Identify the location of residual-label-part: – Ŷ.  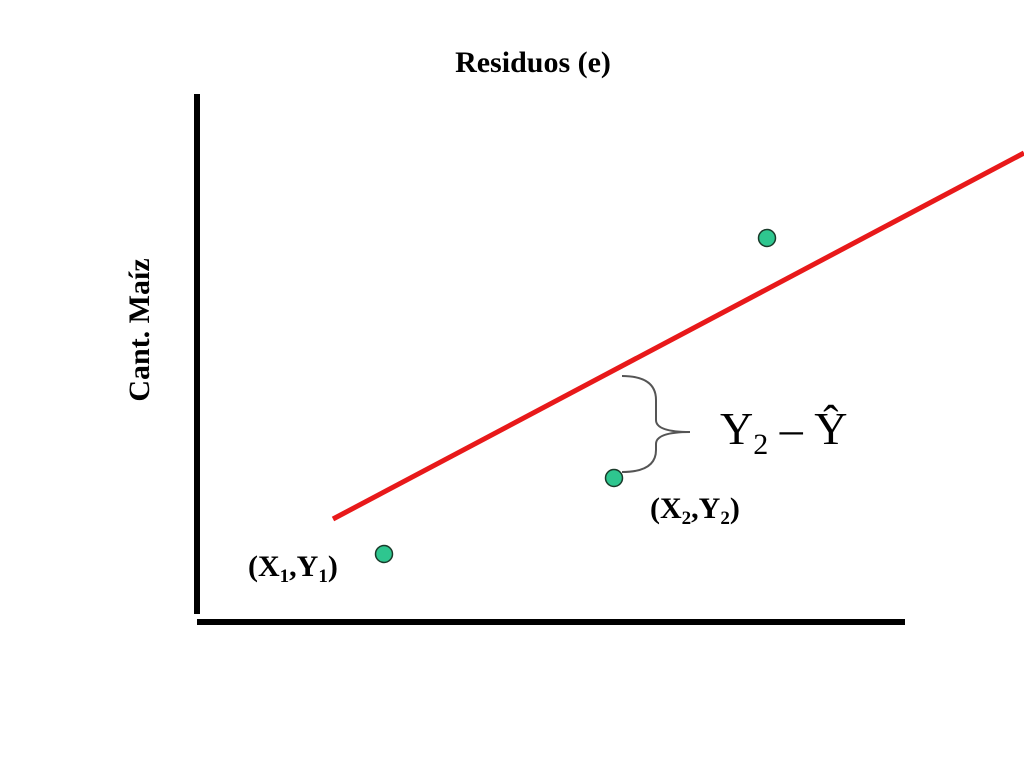
(807, 428).